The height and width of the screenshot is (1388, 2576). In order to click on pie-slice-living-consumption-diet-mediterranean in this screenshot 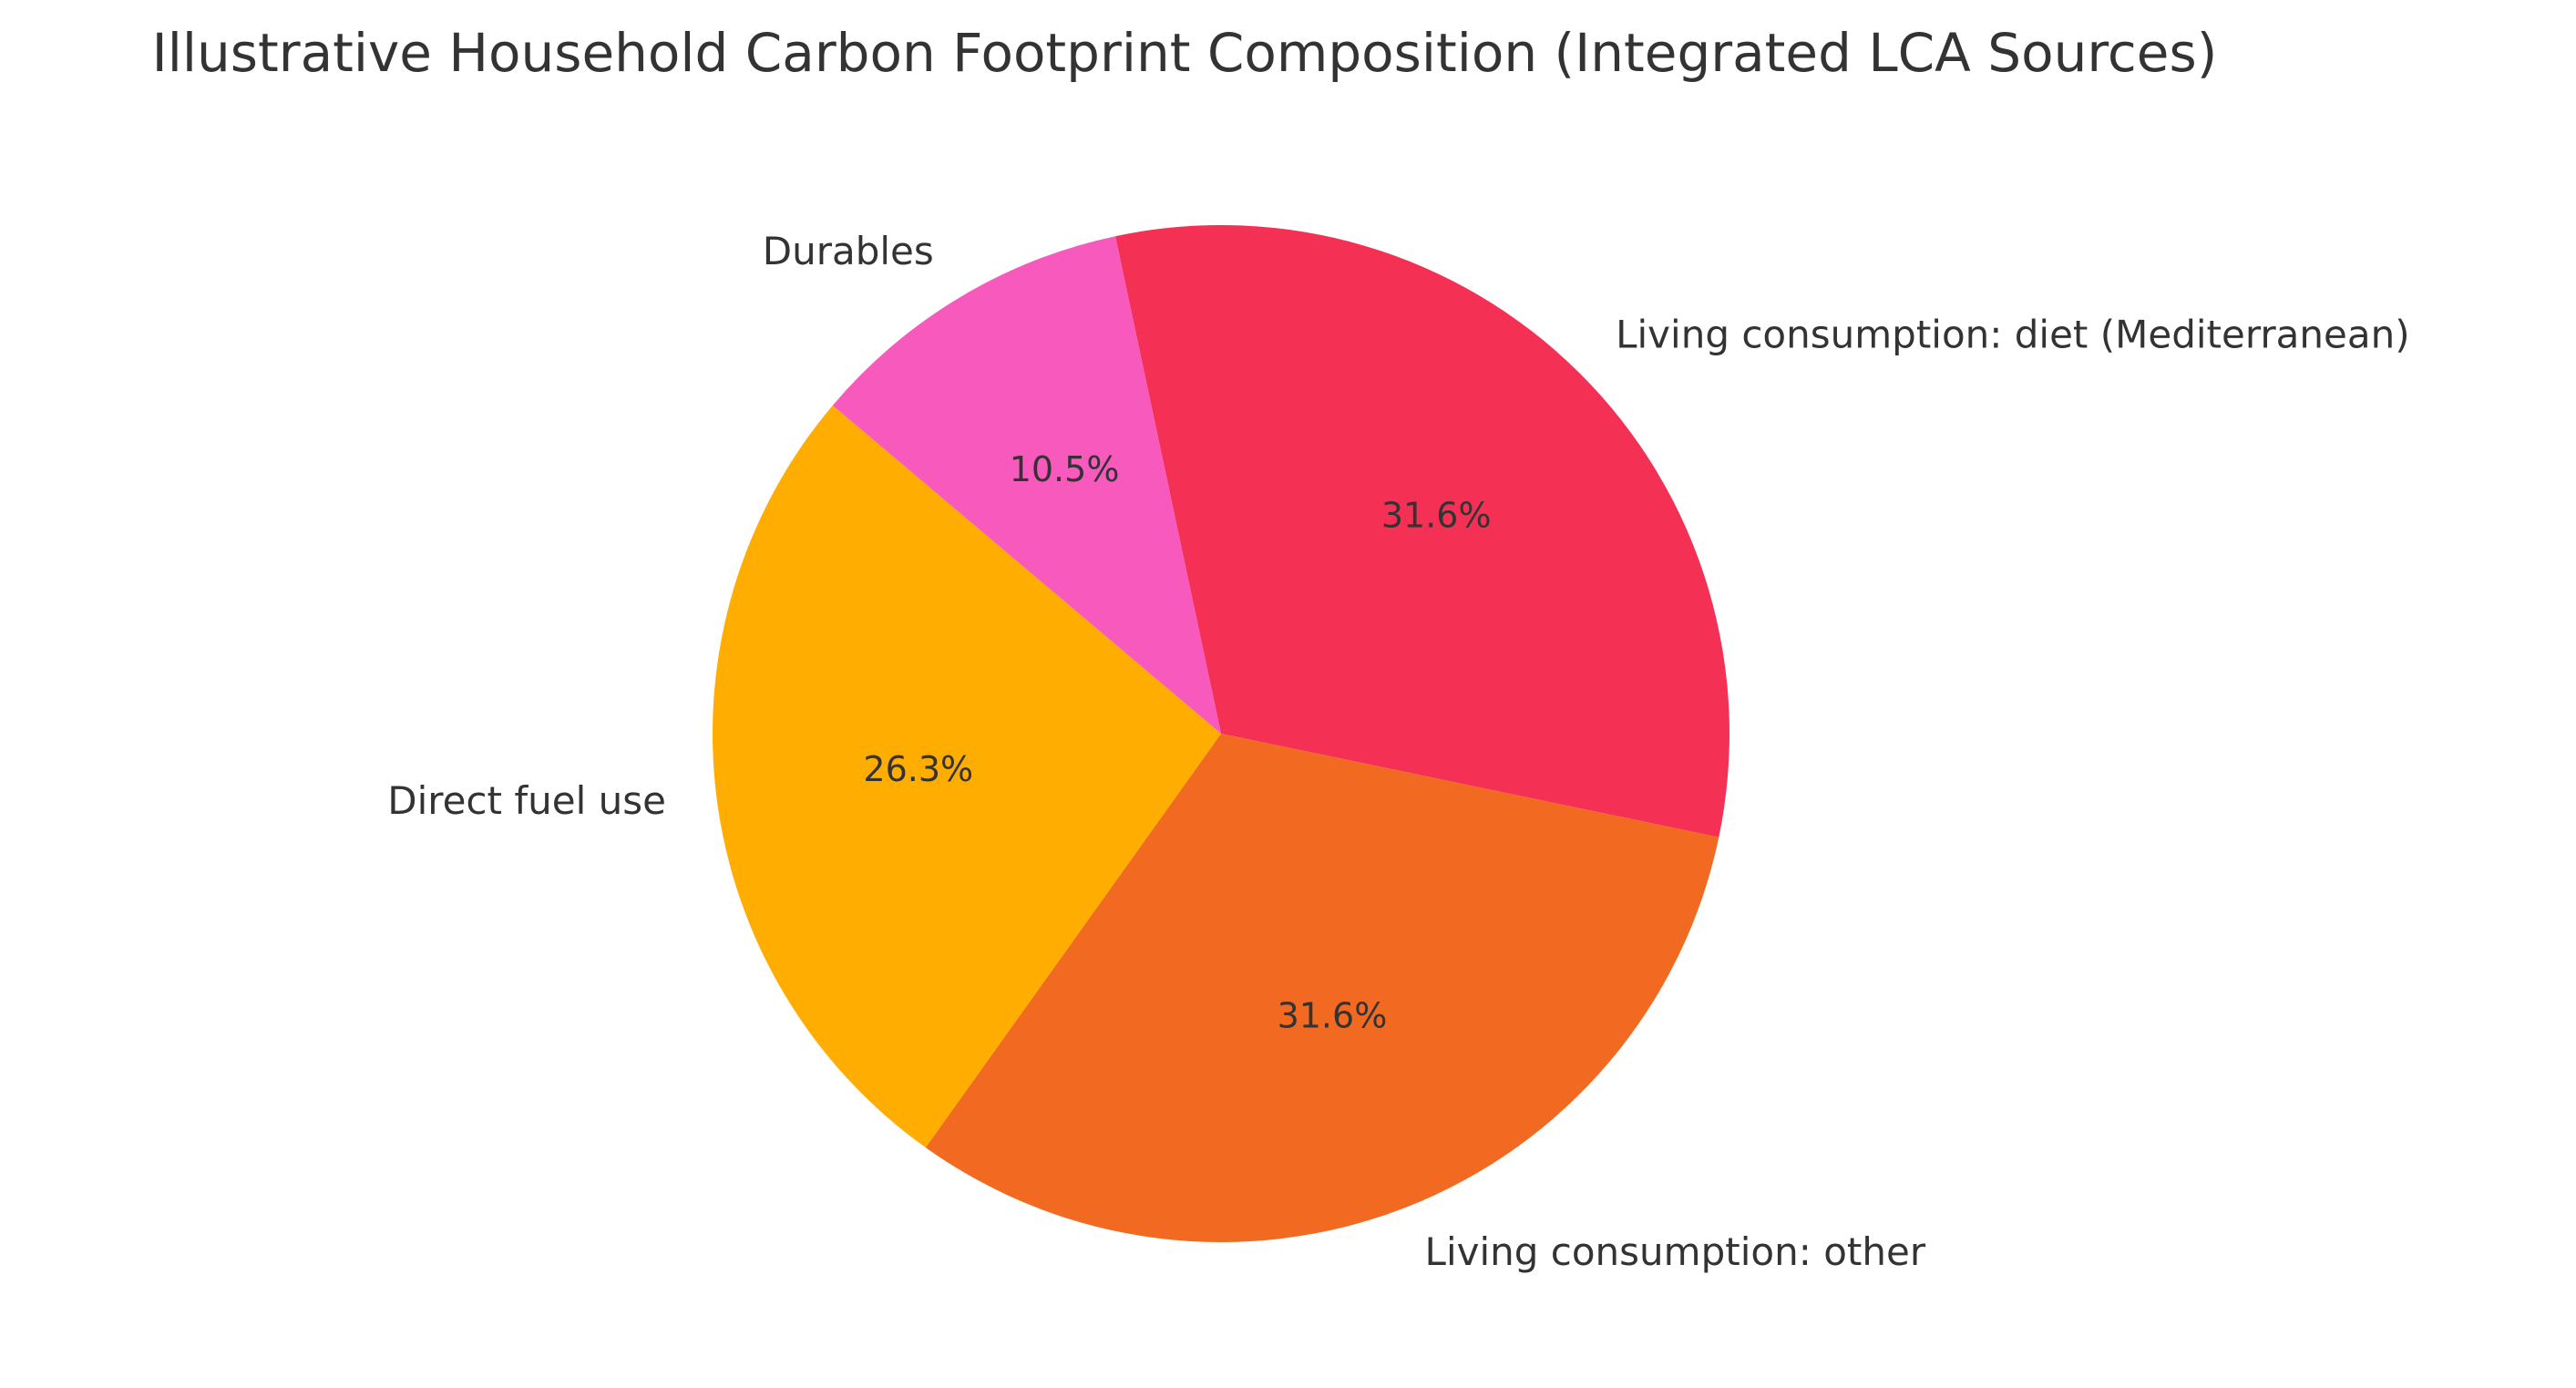, I will do `click(1422, 531)`.